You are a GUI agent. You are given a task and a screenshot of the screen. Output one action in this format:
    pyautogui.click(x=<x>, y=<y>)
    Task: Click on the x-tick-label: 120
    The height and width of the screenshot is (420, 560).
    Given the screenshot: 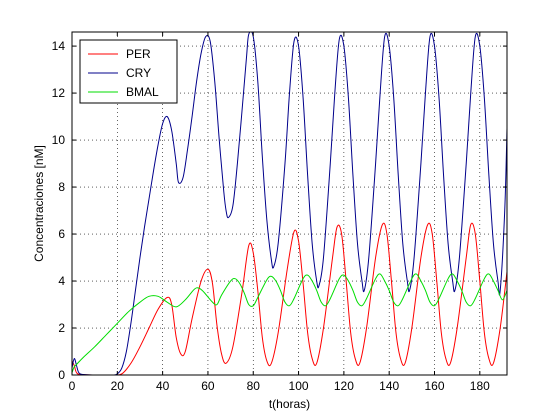 What is the action you would take?
    pyautogui.click(x=344, y=386)
    